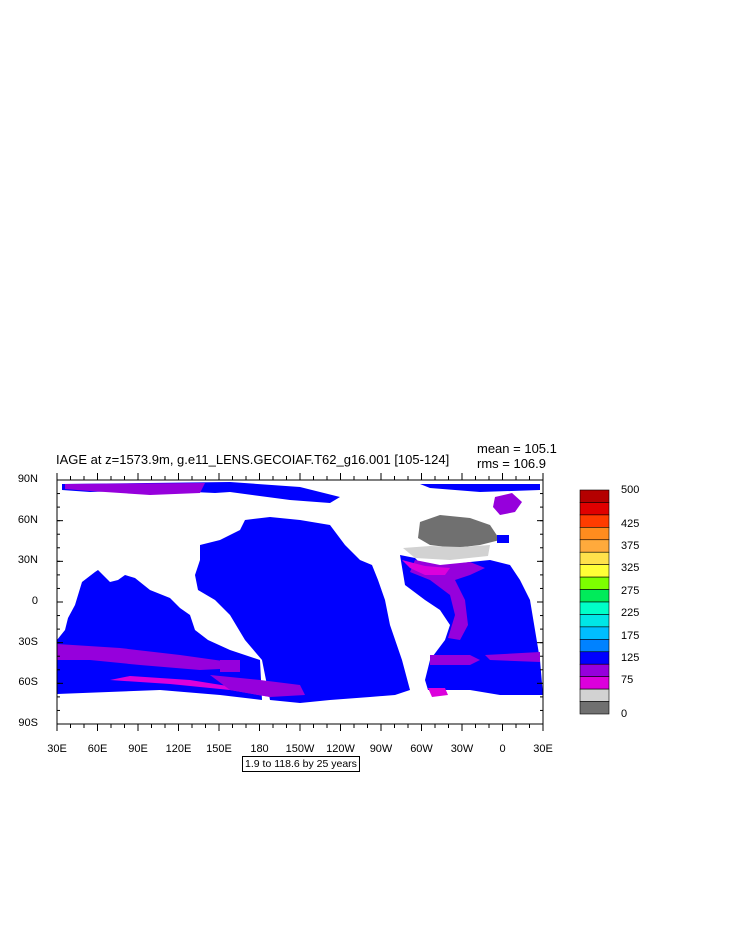  I want to click on lat-label: 90S, so click(28, 723).